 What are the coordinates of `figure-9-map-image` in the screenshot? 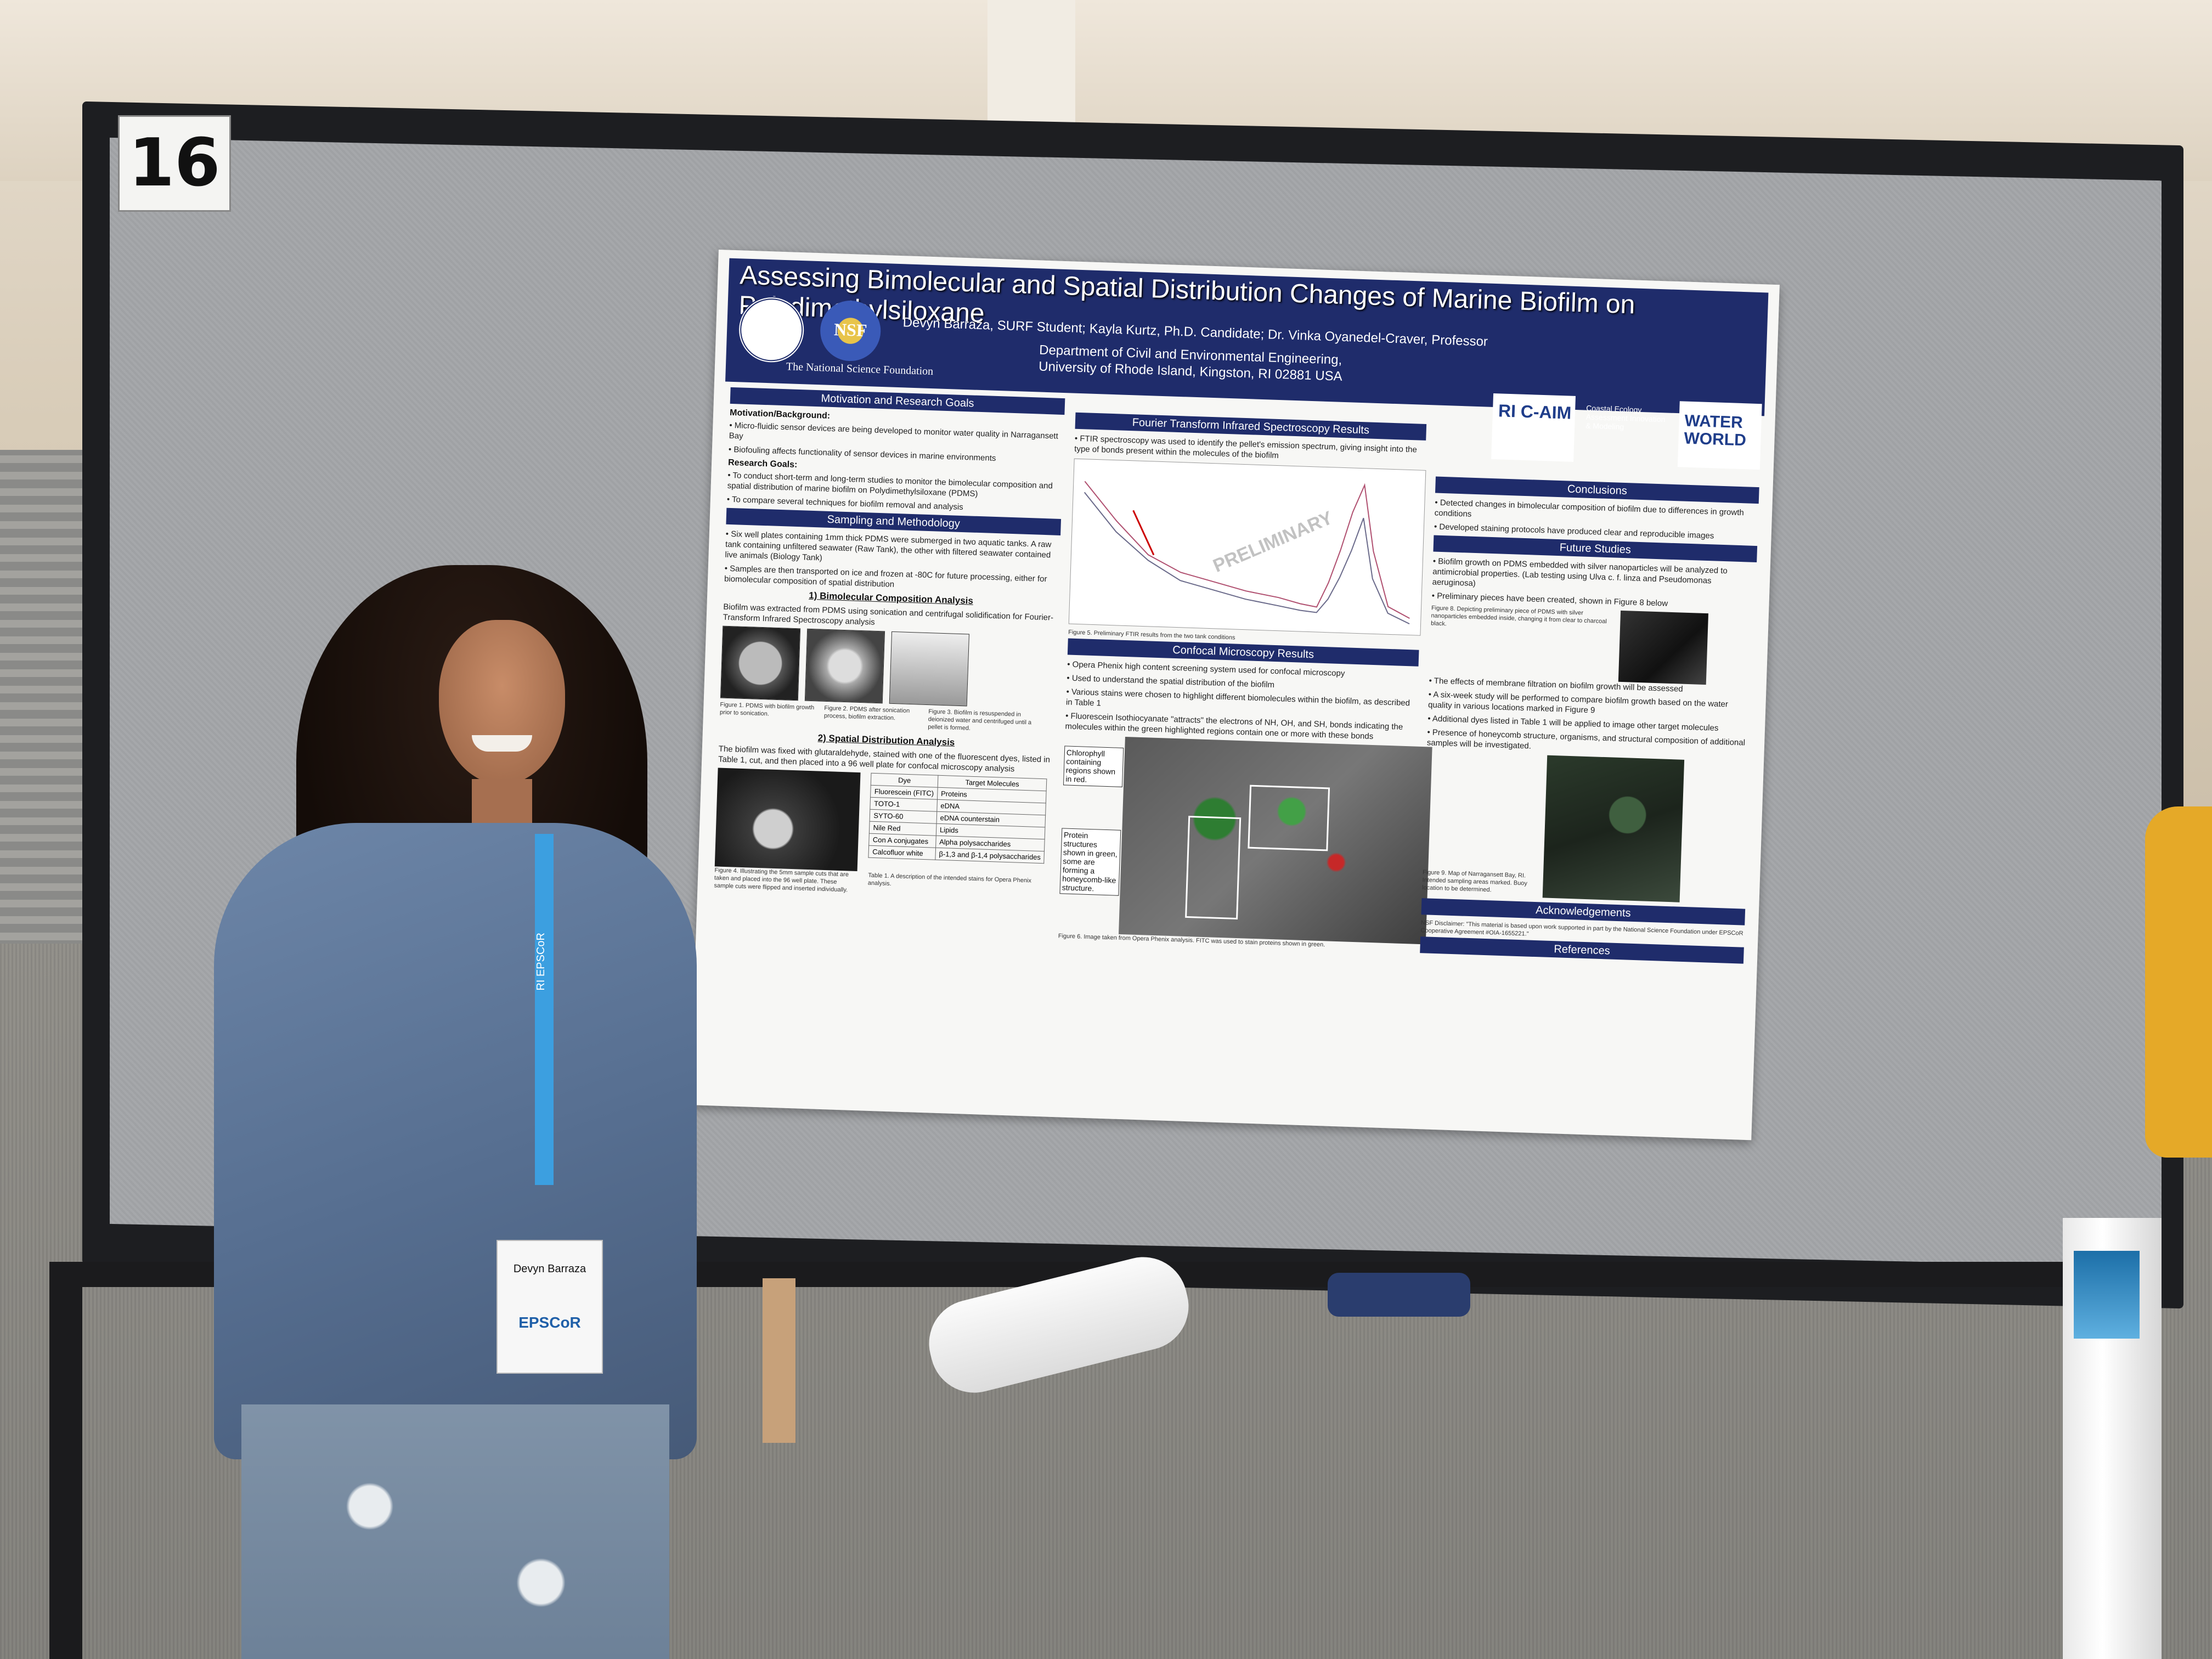 It's located at (1613, 828).